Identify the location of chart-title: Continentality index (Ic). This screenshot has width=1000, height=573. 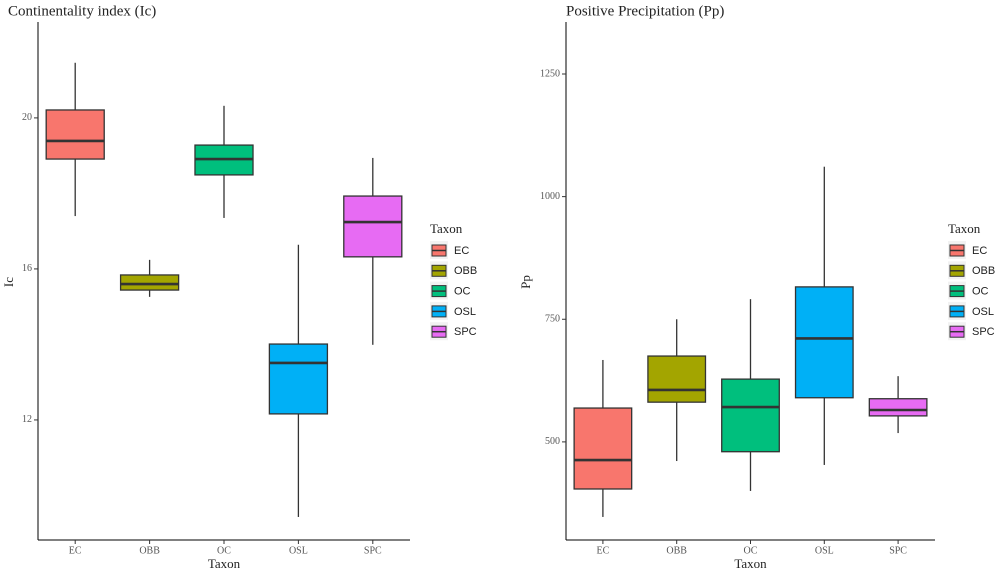
(82, 11).